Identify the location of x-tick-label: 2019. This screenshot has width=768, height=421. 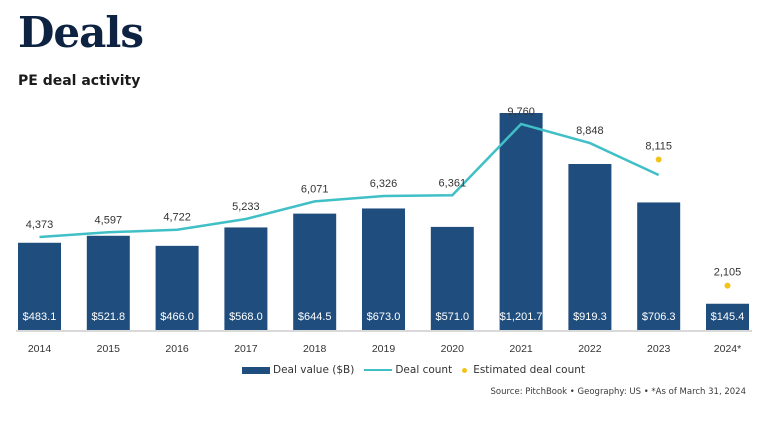
(384, 349).